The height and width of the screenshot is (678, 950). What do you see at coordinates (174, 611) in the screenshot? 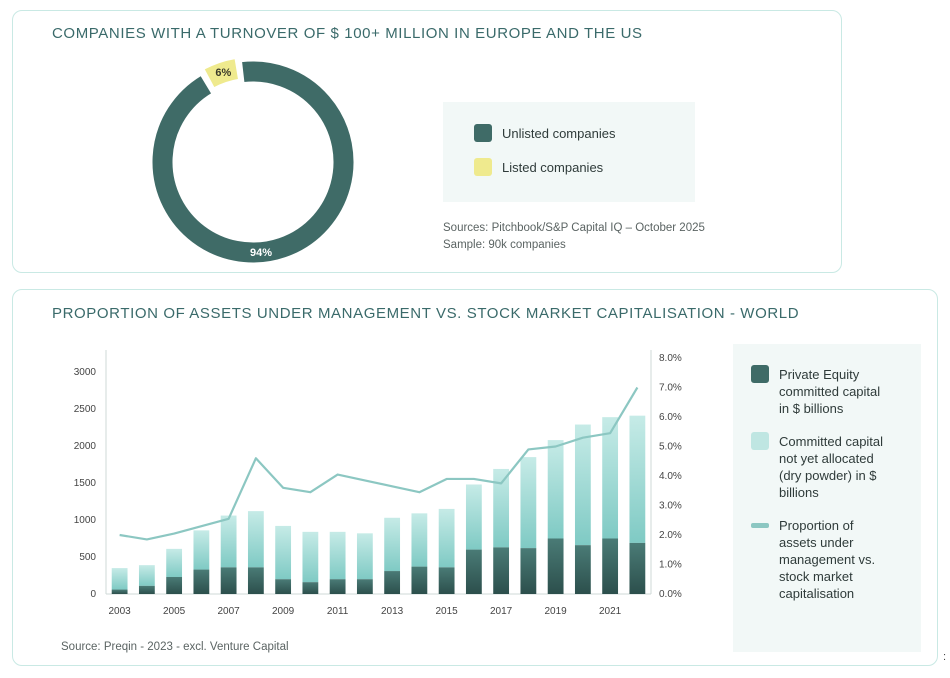
I see `x-tick-label: 2005` at bounding box center [174, 611].